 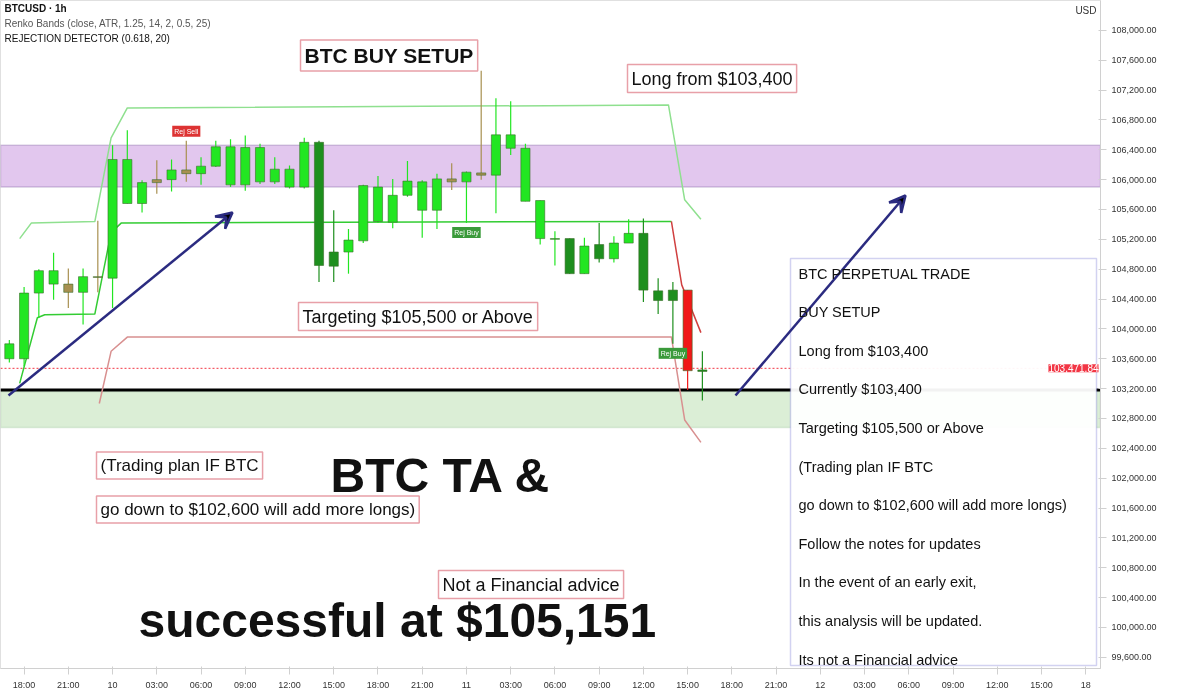 What do you see at coordinates (389, 55) in the screenshot?
I see `annotation: BTC BUY SETUP` at bounding box center [389, 55].